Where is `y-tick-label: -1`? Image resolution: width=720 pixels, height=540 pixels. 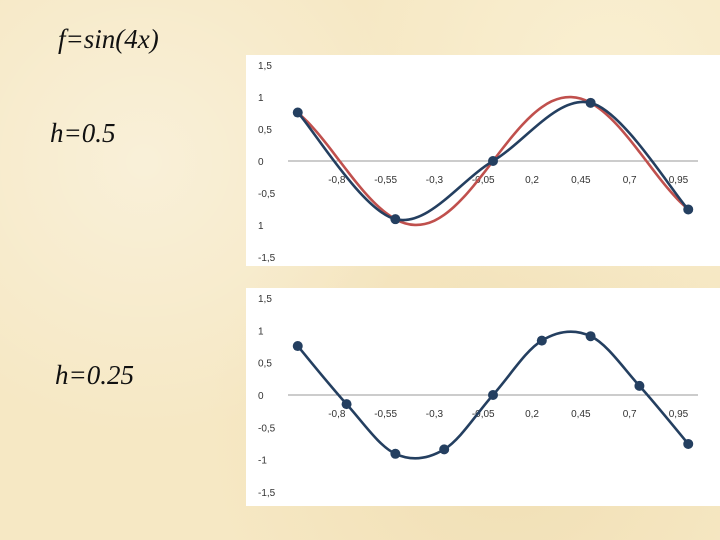
y-tick-label: -1 is located at coordinates (262, 461).